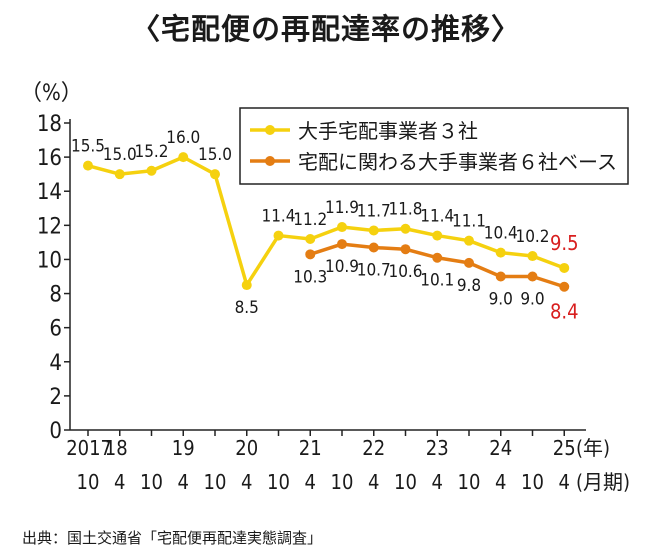  What do you see at coordinates (55, 363) in the screenshot?
I see `y-tick-label: 4` at bounding box center [55, 363].